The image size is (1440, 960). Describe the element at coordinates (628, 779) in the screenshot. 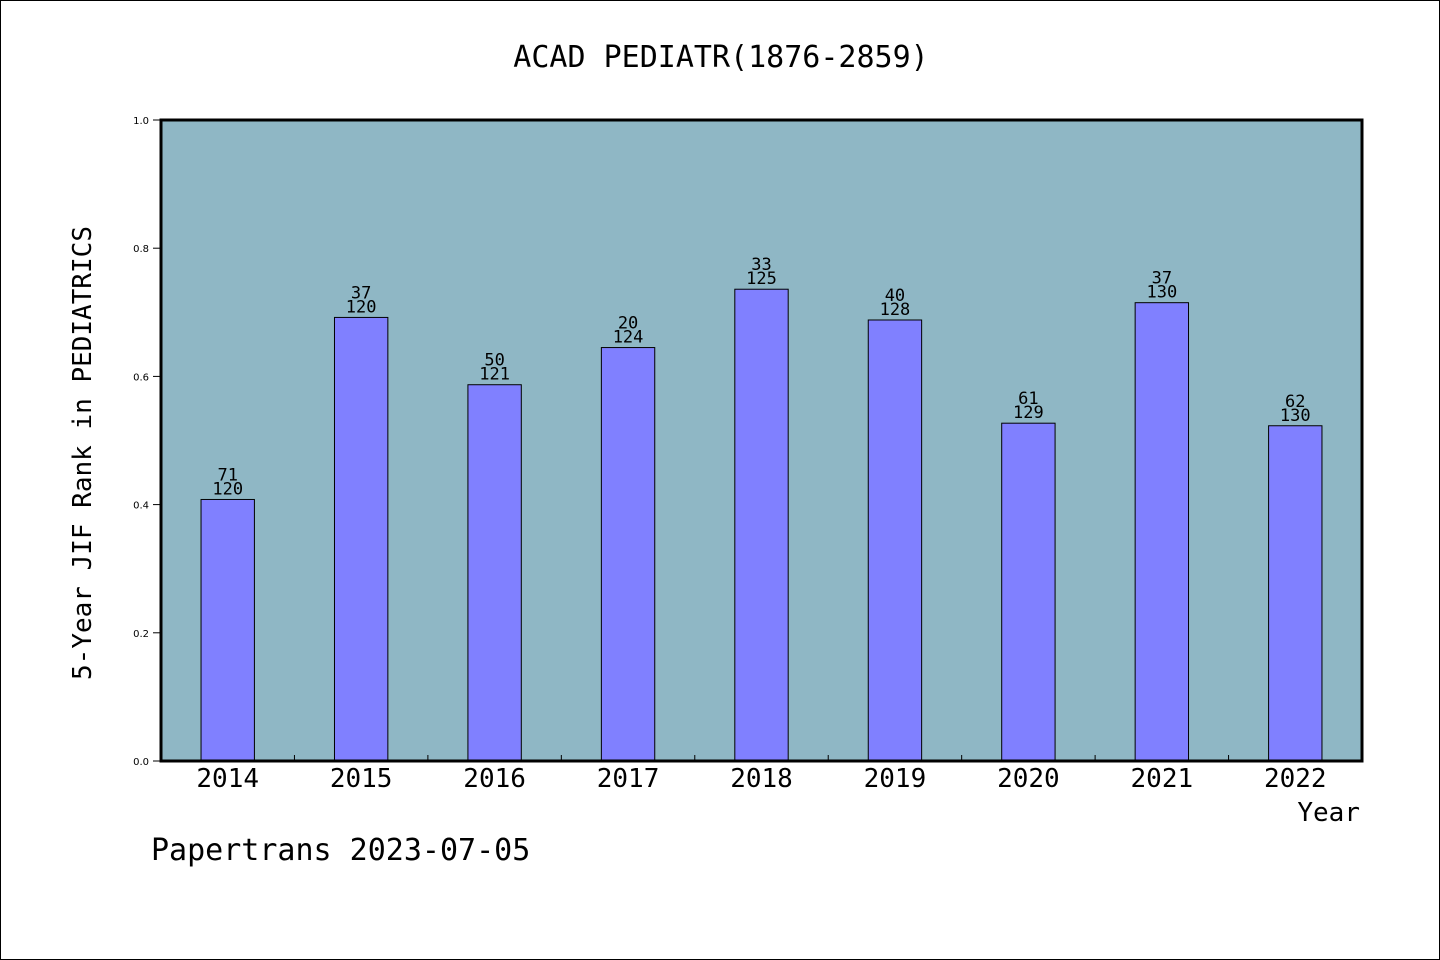

I see `x-tick-label-2017: 2017` at that location.